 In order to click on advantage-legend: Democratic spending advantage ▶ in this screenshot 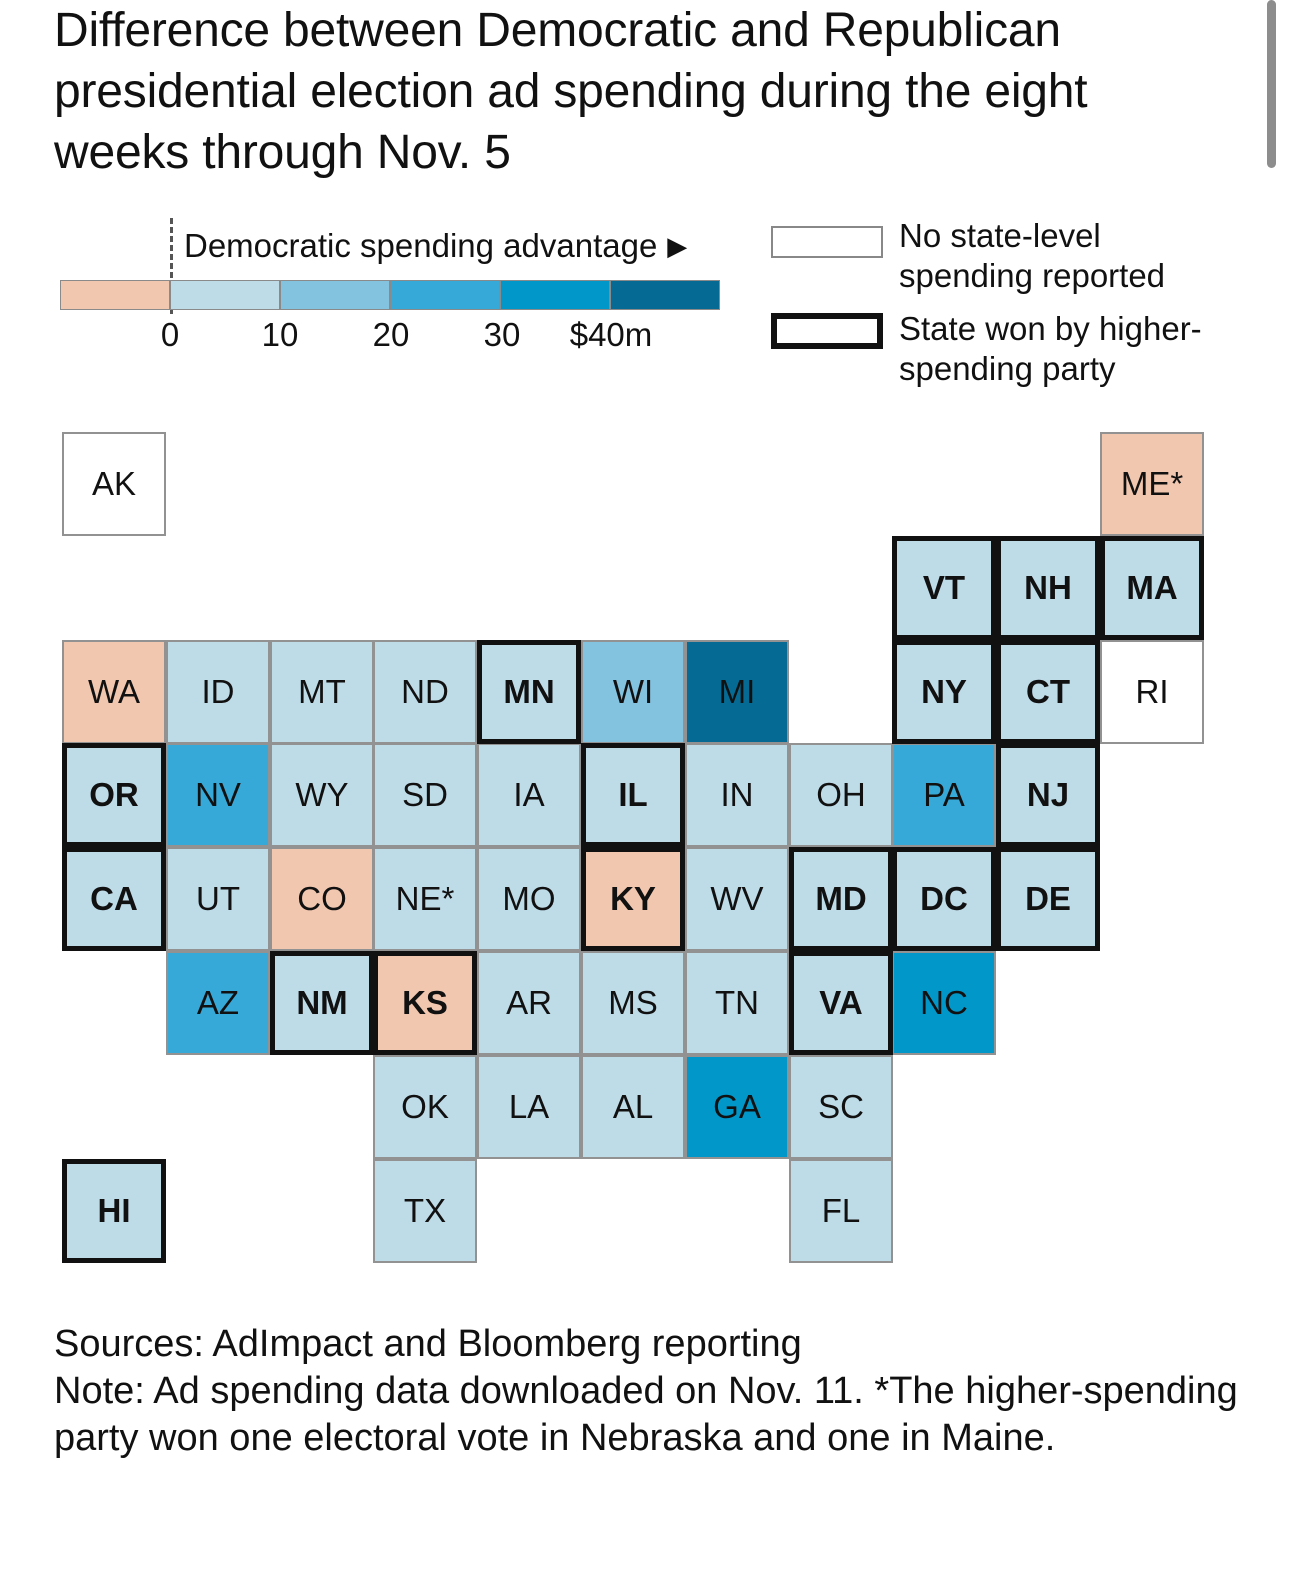, I will do `click(435, 246)`.